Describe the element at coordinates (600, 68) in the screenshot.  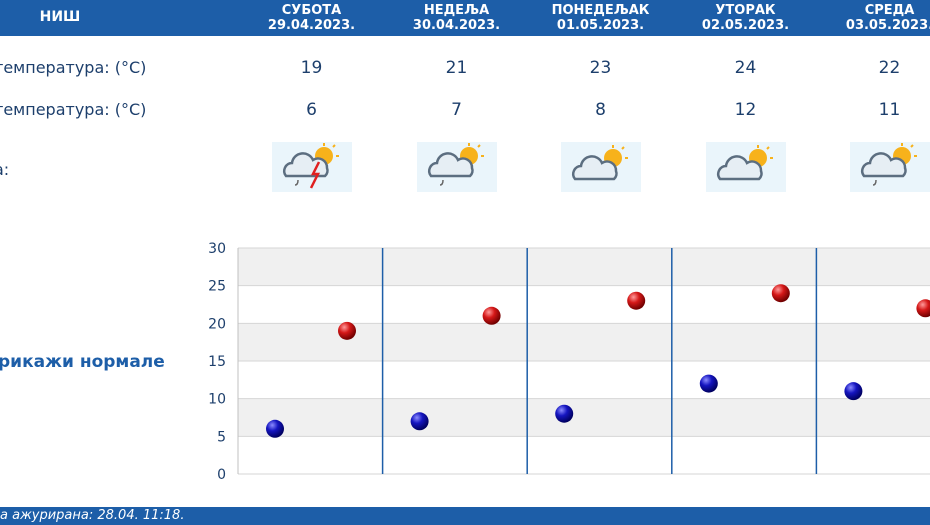
I see `max-temp-value: 23` at that location.